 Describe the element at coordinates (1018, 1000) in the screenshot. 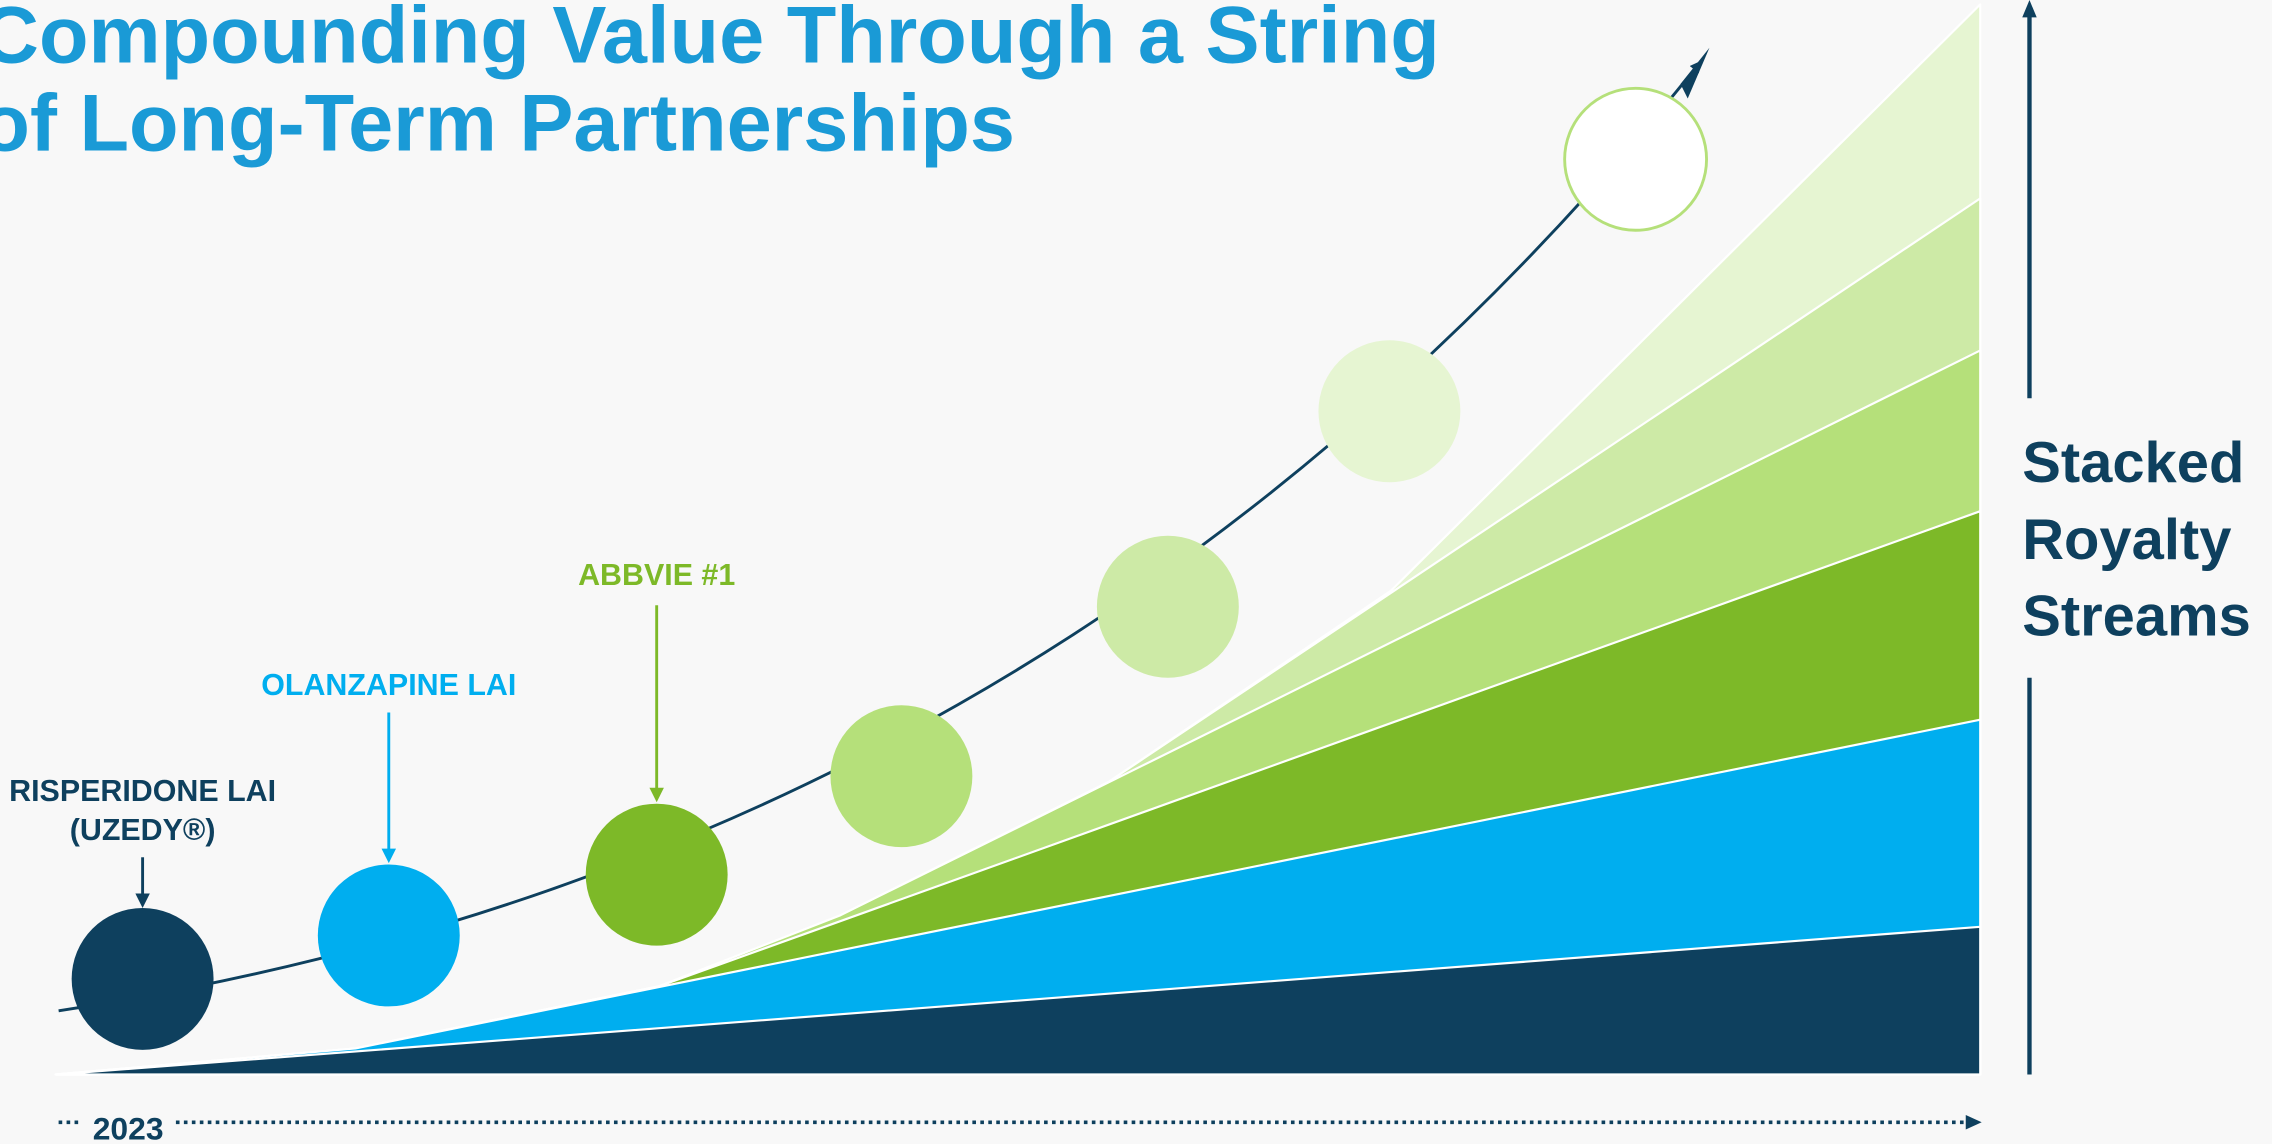

I see `area` at that location.